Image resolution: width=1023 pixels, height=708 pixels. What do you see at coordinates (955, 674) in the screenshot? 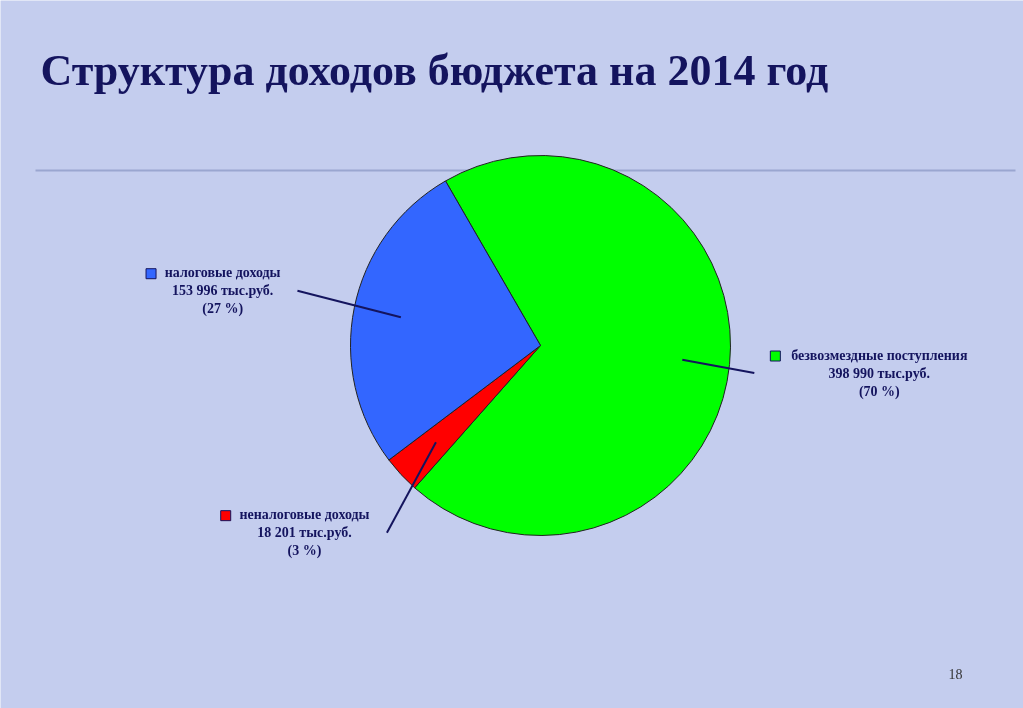
I see `text: 18` at bounding box center [955, 674].